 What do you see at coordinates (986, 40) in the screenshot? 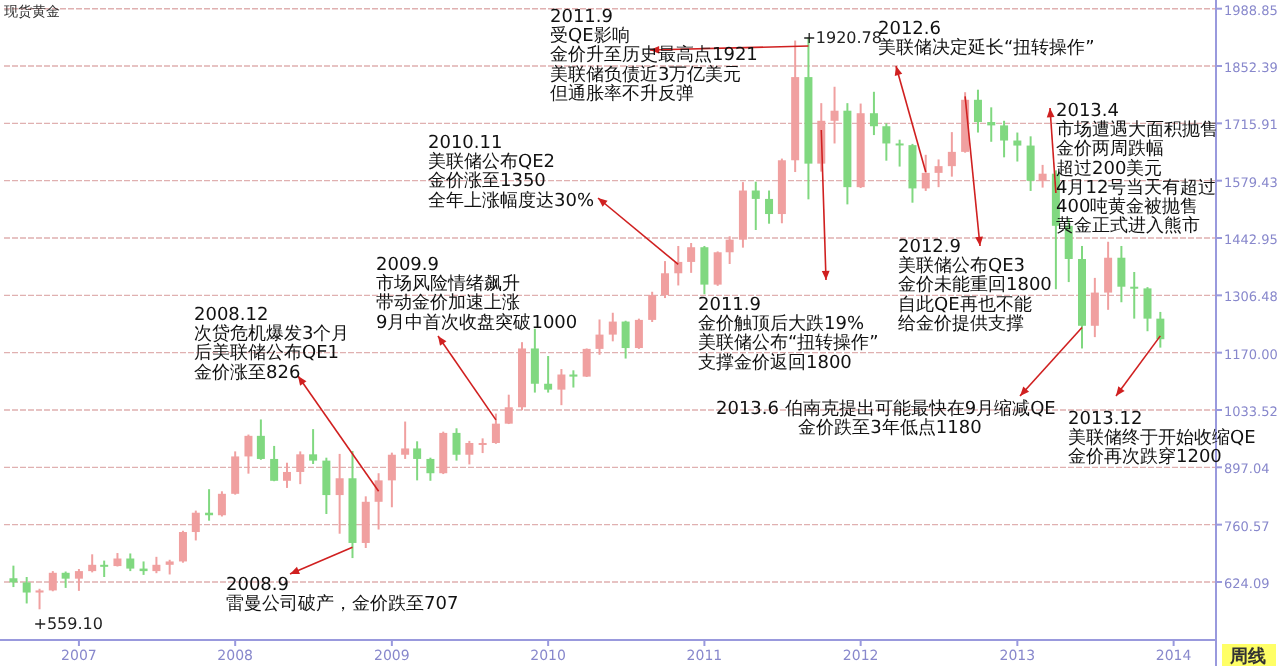
I see `annotation: 2012.6 美联储决定延长“扭转操作”` at bounding box center [986, 40].